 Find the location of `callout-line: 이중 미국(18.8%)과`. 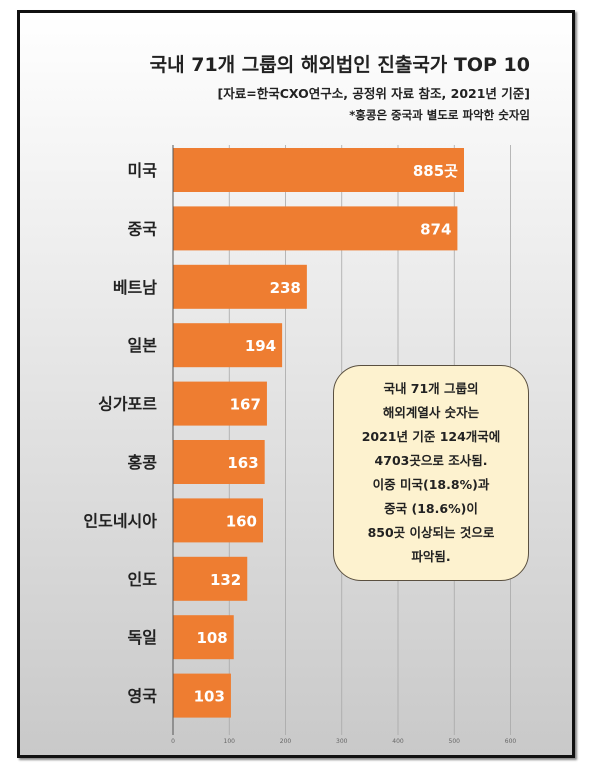

callout-line: 이중 미국(18.8%)과 is located at coordinates (431, 484).